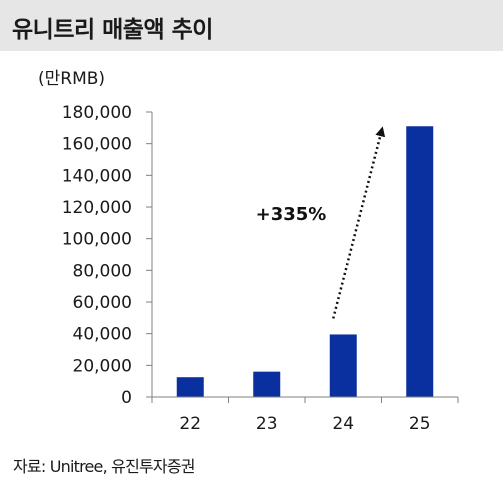 The height and width of the screenshot is (484, 503). What do you see at coordinates (126, 398) in the screenshot?
I see `y-tick-label: 0` at bounding box center [126, 398].